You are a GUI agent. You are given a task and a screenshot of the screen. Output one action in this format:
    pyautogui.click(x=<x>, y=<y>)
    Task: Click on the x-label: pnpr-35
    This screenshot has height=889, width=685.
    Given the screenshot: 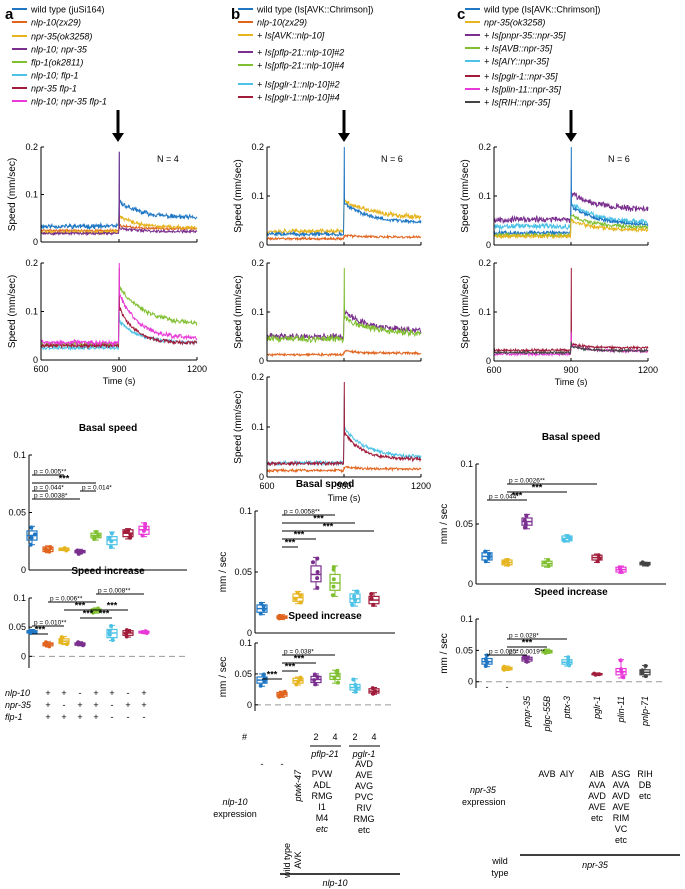 What is the action you would take?
    pyautogui.click(x=527, y=711)
    